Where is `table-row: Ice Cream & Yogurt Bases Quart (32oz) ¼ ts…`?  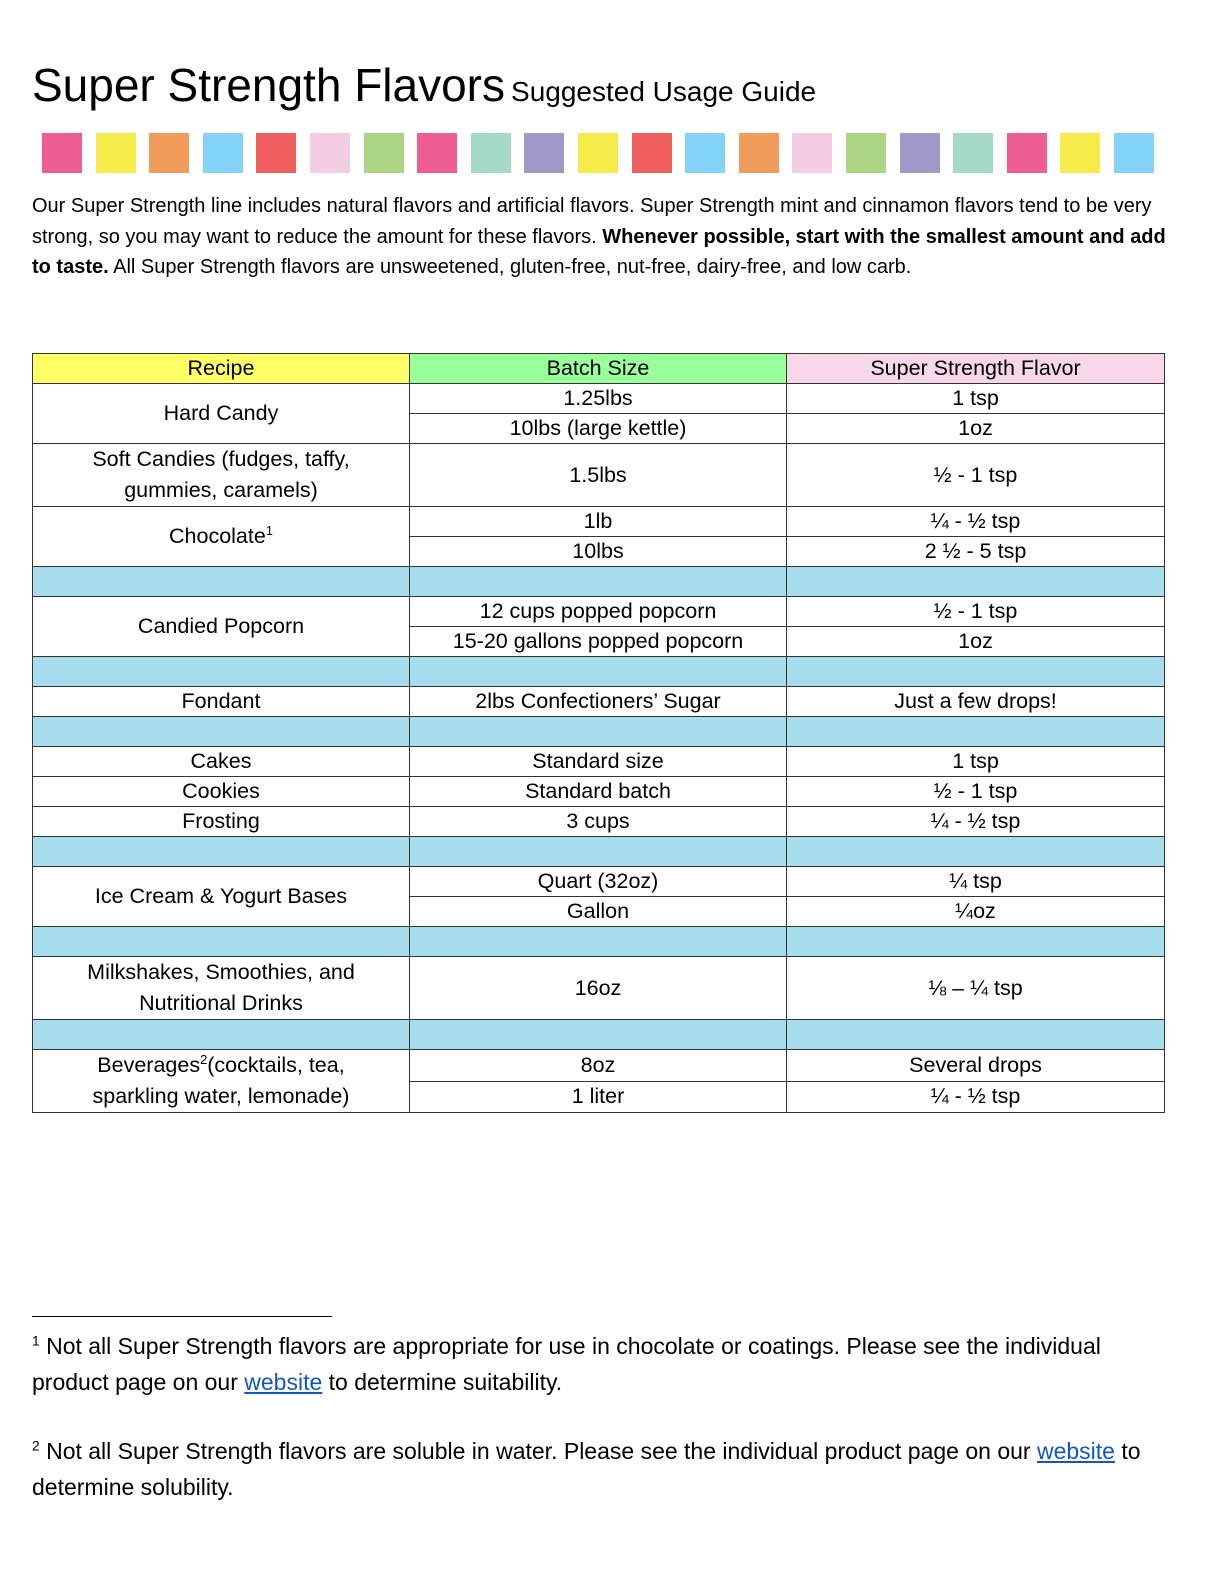
table-row: Ice Cream & Yogurt Bases Quart (32oz) ¼ ts… is located at coordinates (598, 896).